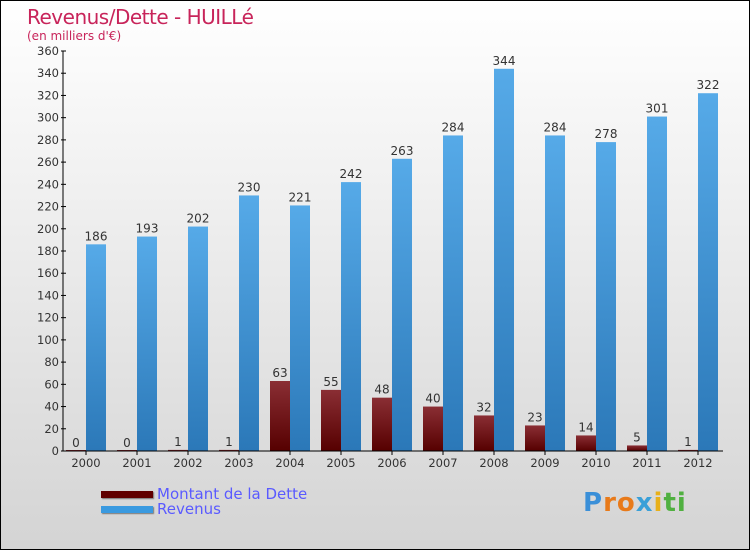 The height and width of the screenshot is (551, 750). What do you see at coordinates (55, 451) in the screenshot?
I see `y-tick-label: 0` at bounding box center [55, 451].